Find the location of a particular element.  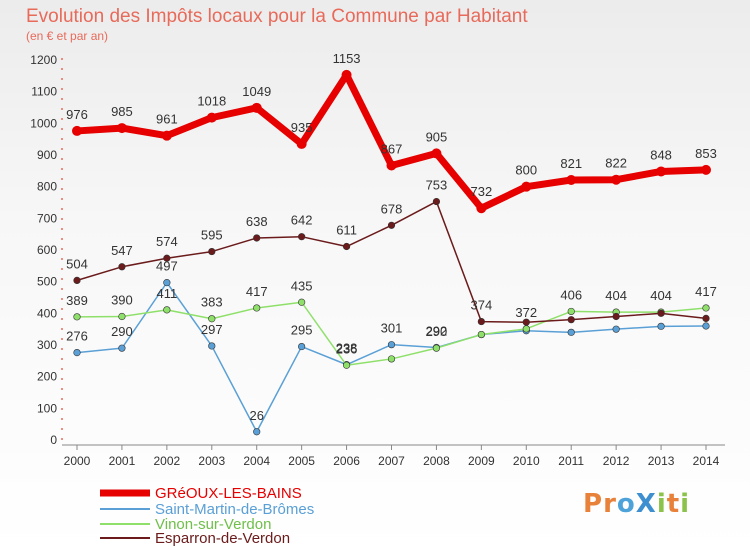

data-label: 753 is located at coordinates (437, 185).